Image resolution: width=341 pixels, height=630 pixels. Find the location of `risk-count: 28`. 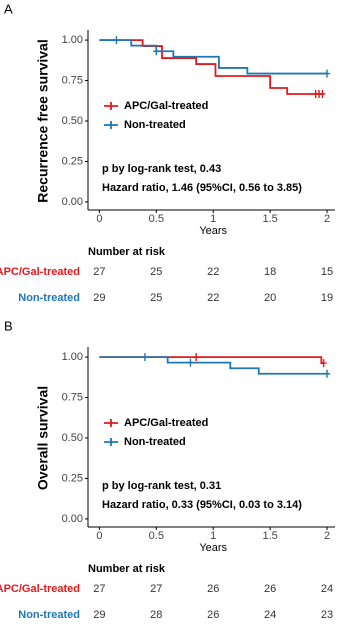

risk-count: 28 is located at coordinates (156, 615).